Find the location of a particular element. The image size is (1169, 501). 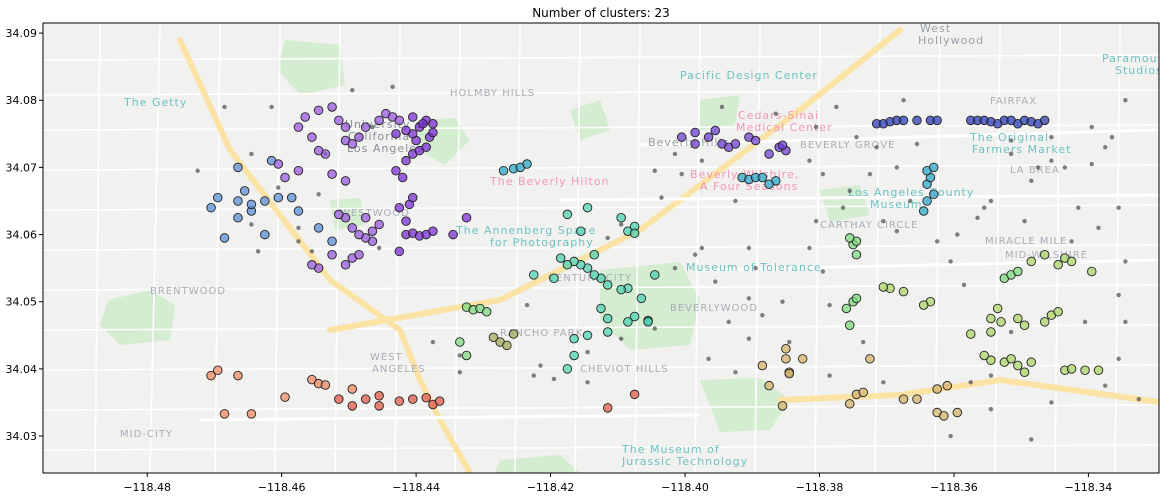

svg-text: Museum is located at coordinates (896, 204).